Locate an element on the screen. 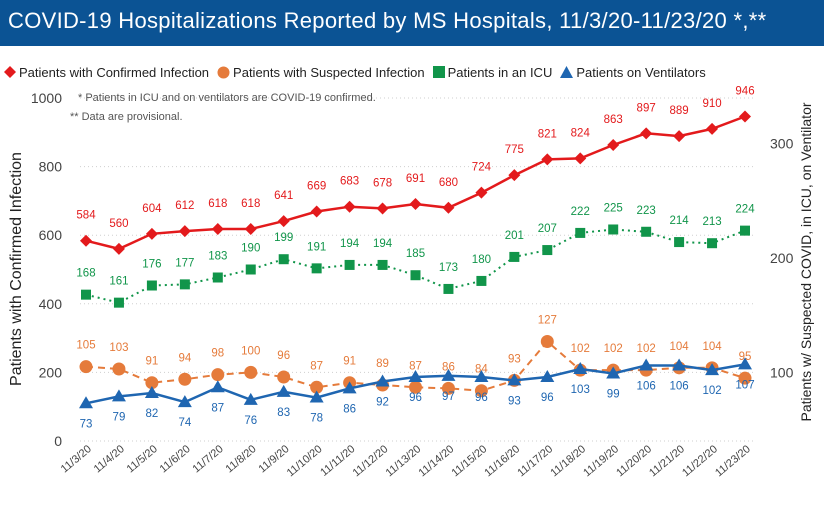  data-label: 95 is located at coordinates (745, 357).